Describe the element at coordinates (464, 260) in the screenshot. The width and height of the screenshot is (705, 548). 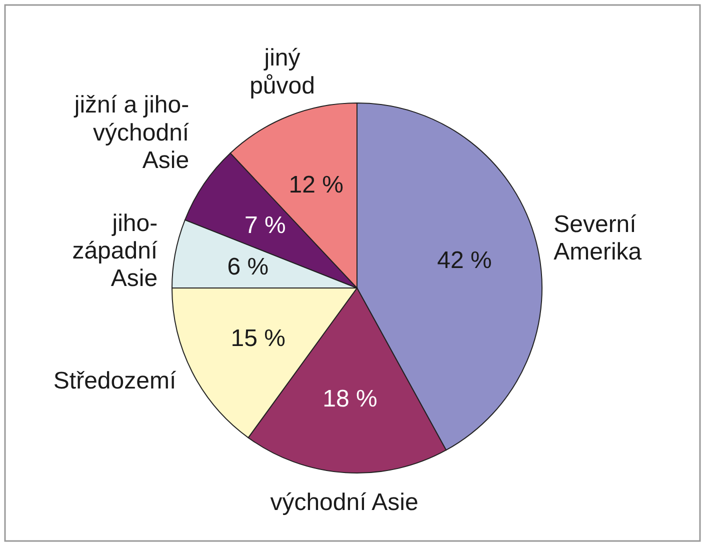
I see `data-label: 42 %` at that location.